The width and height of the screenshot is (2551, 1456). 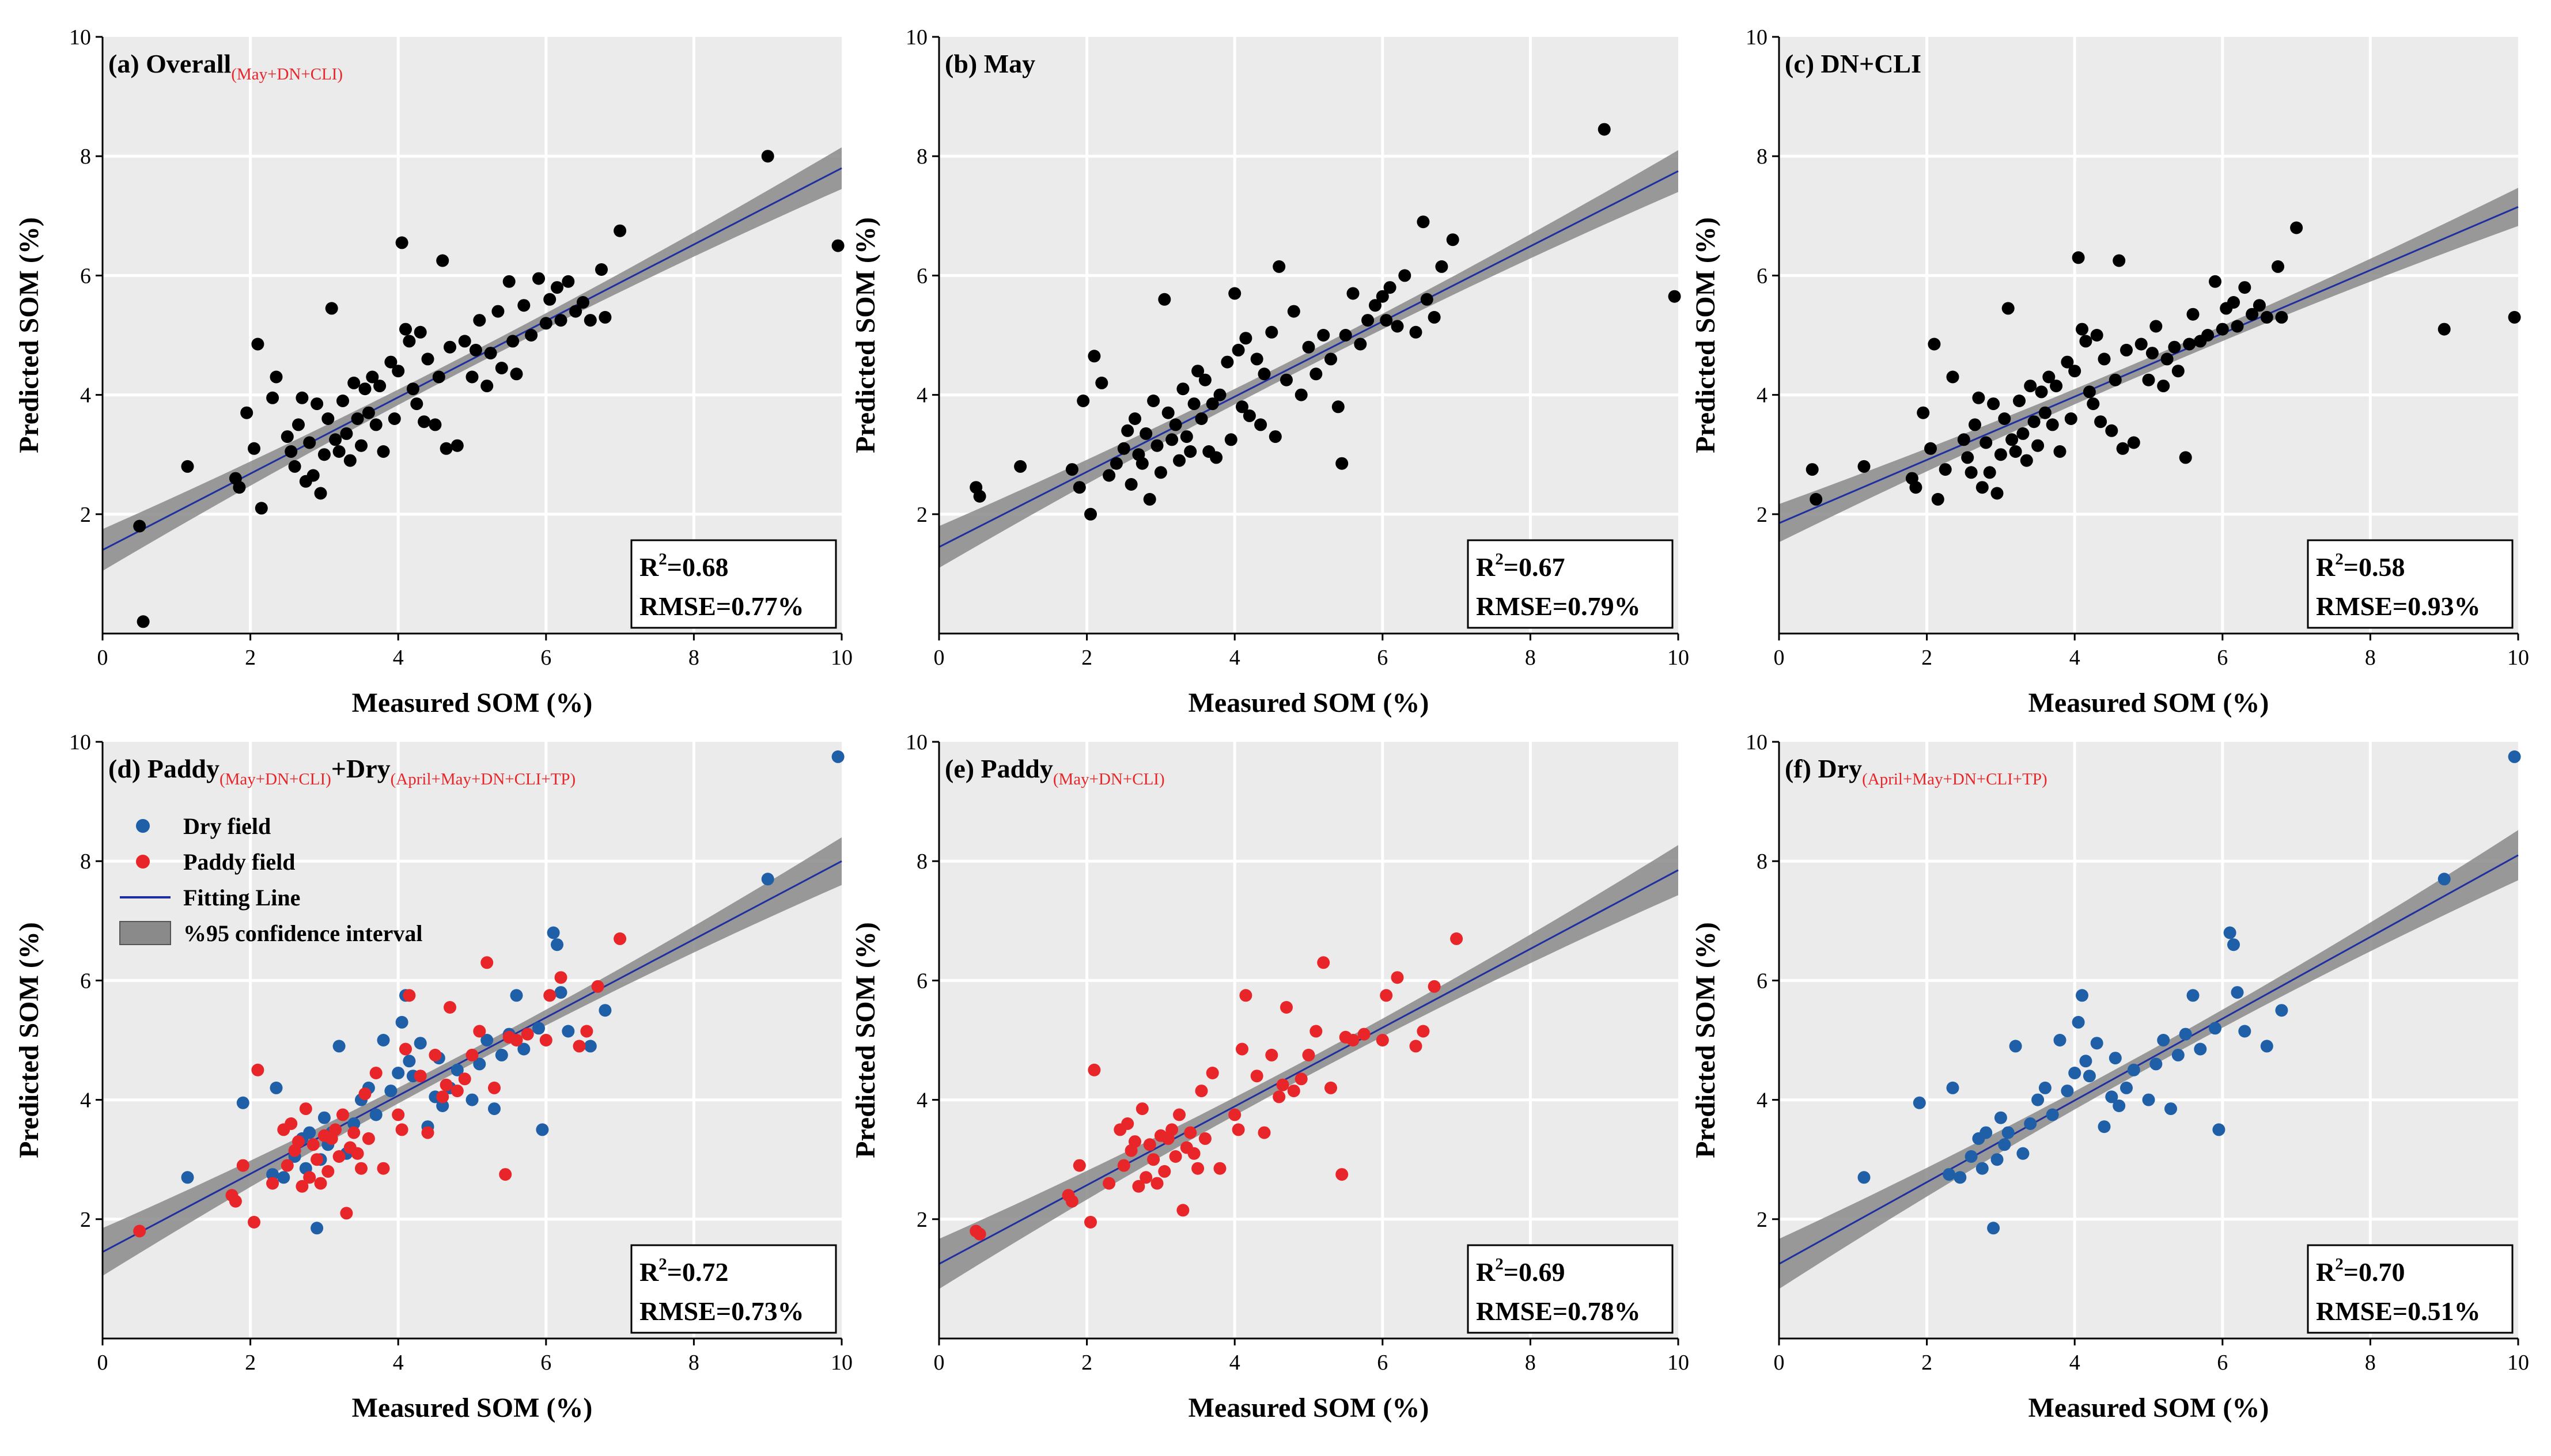 What do you see at coordinates (472, 1040) in the screenshot?
I see `plot-background` at bounding box center [472, 1040].